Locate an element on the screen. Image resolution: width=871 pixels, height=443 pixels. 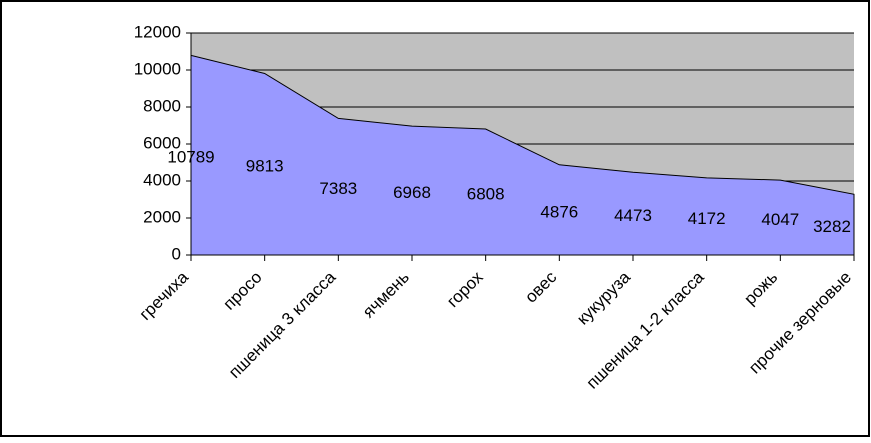
data-label: 4876 is located at coordinates (559, 211).